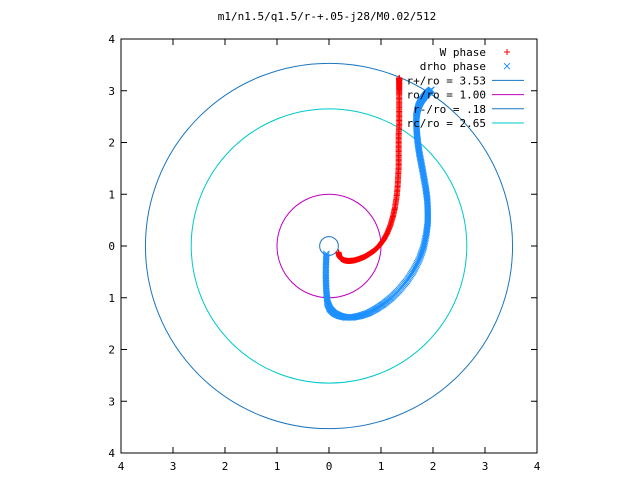 This screenshot has height=480, width=640. What do you see at coordinates (453, 66) in the screenshot?
I see `legend-label: drho phase` at bounding box center [453, 66].